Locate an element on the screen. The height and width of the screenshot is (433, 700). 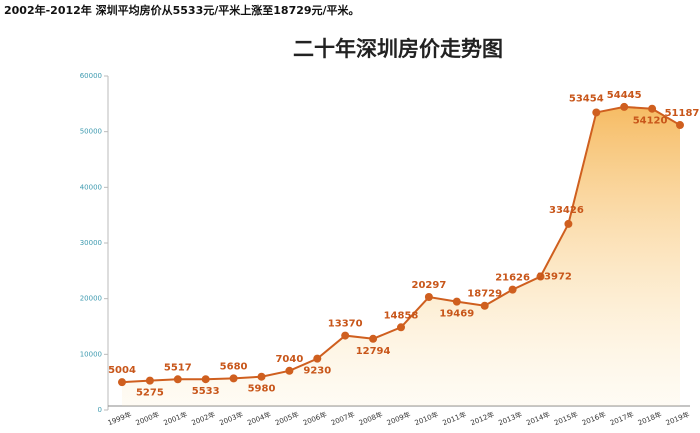
x-tick-label: 2000年 is located at coordinates (147, 419).